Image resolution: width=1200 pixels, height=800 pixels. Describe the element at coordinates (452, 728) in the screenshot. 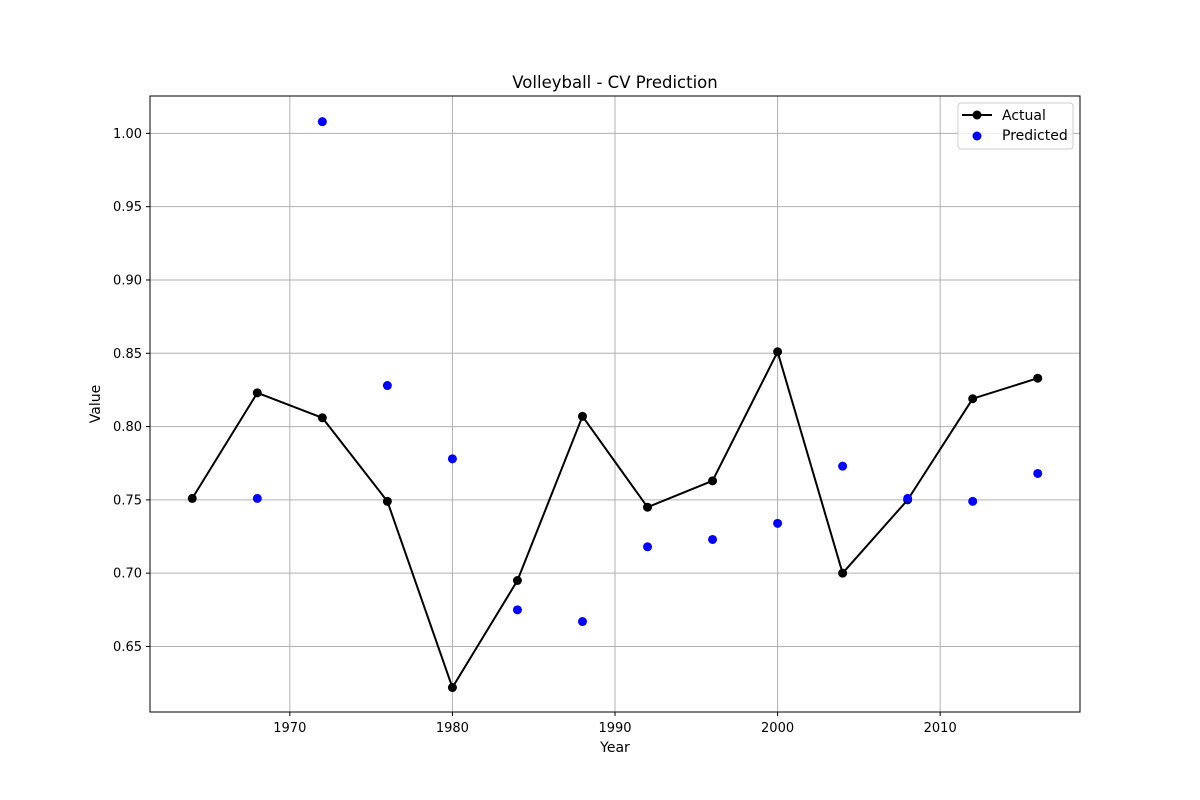

I see `x-tick-label: 1980` at that location.